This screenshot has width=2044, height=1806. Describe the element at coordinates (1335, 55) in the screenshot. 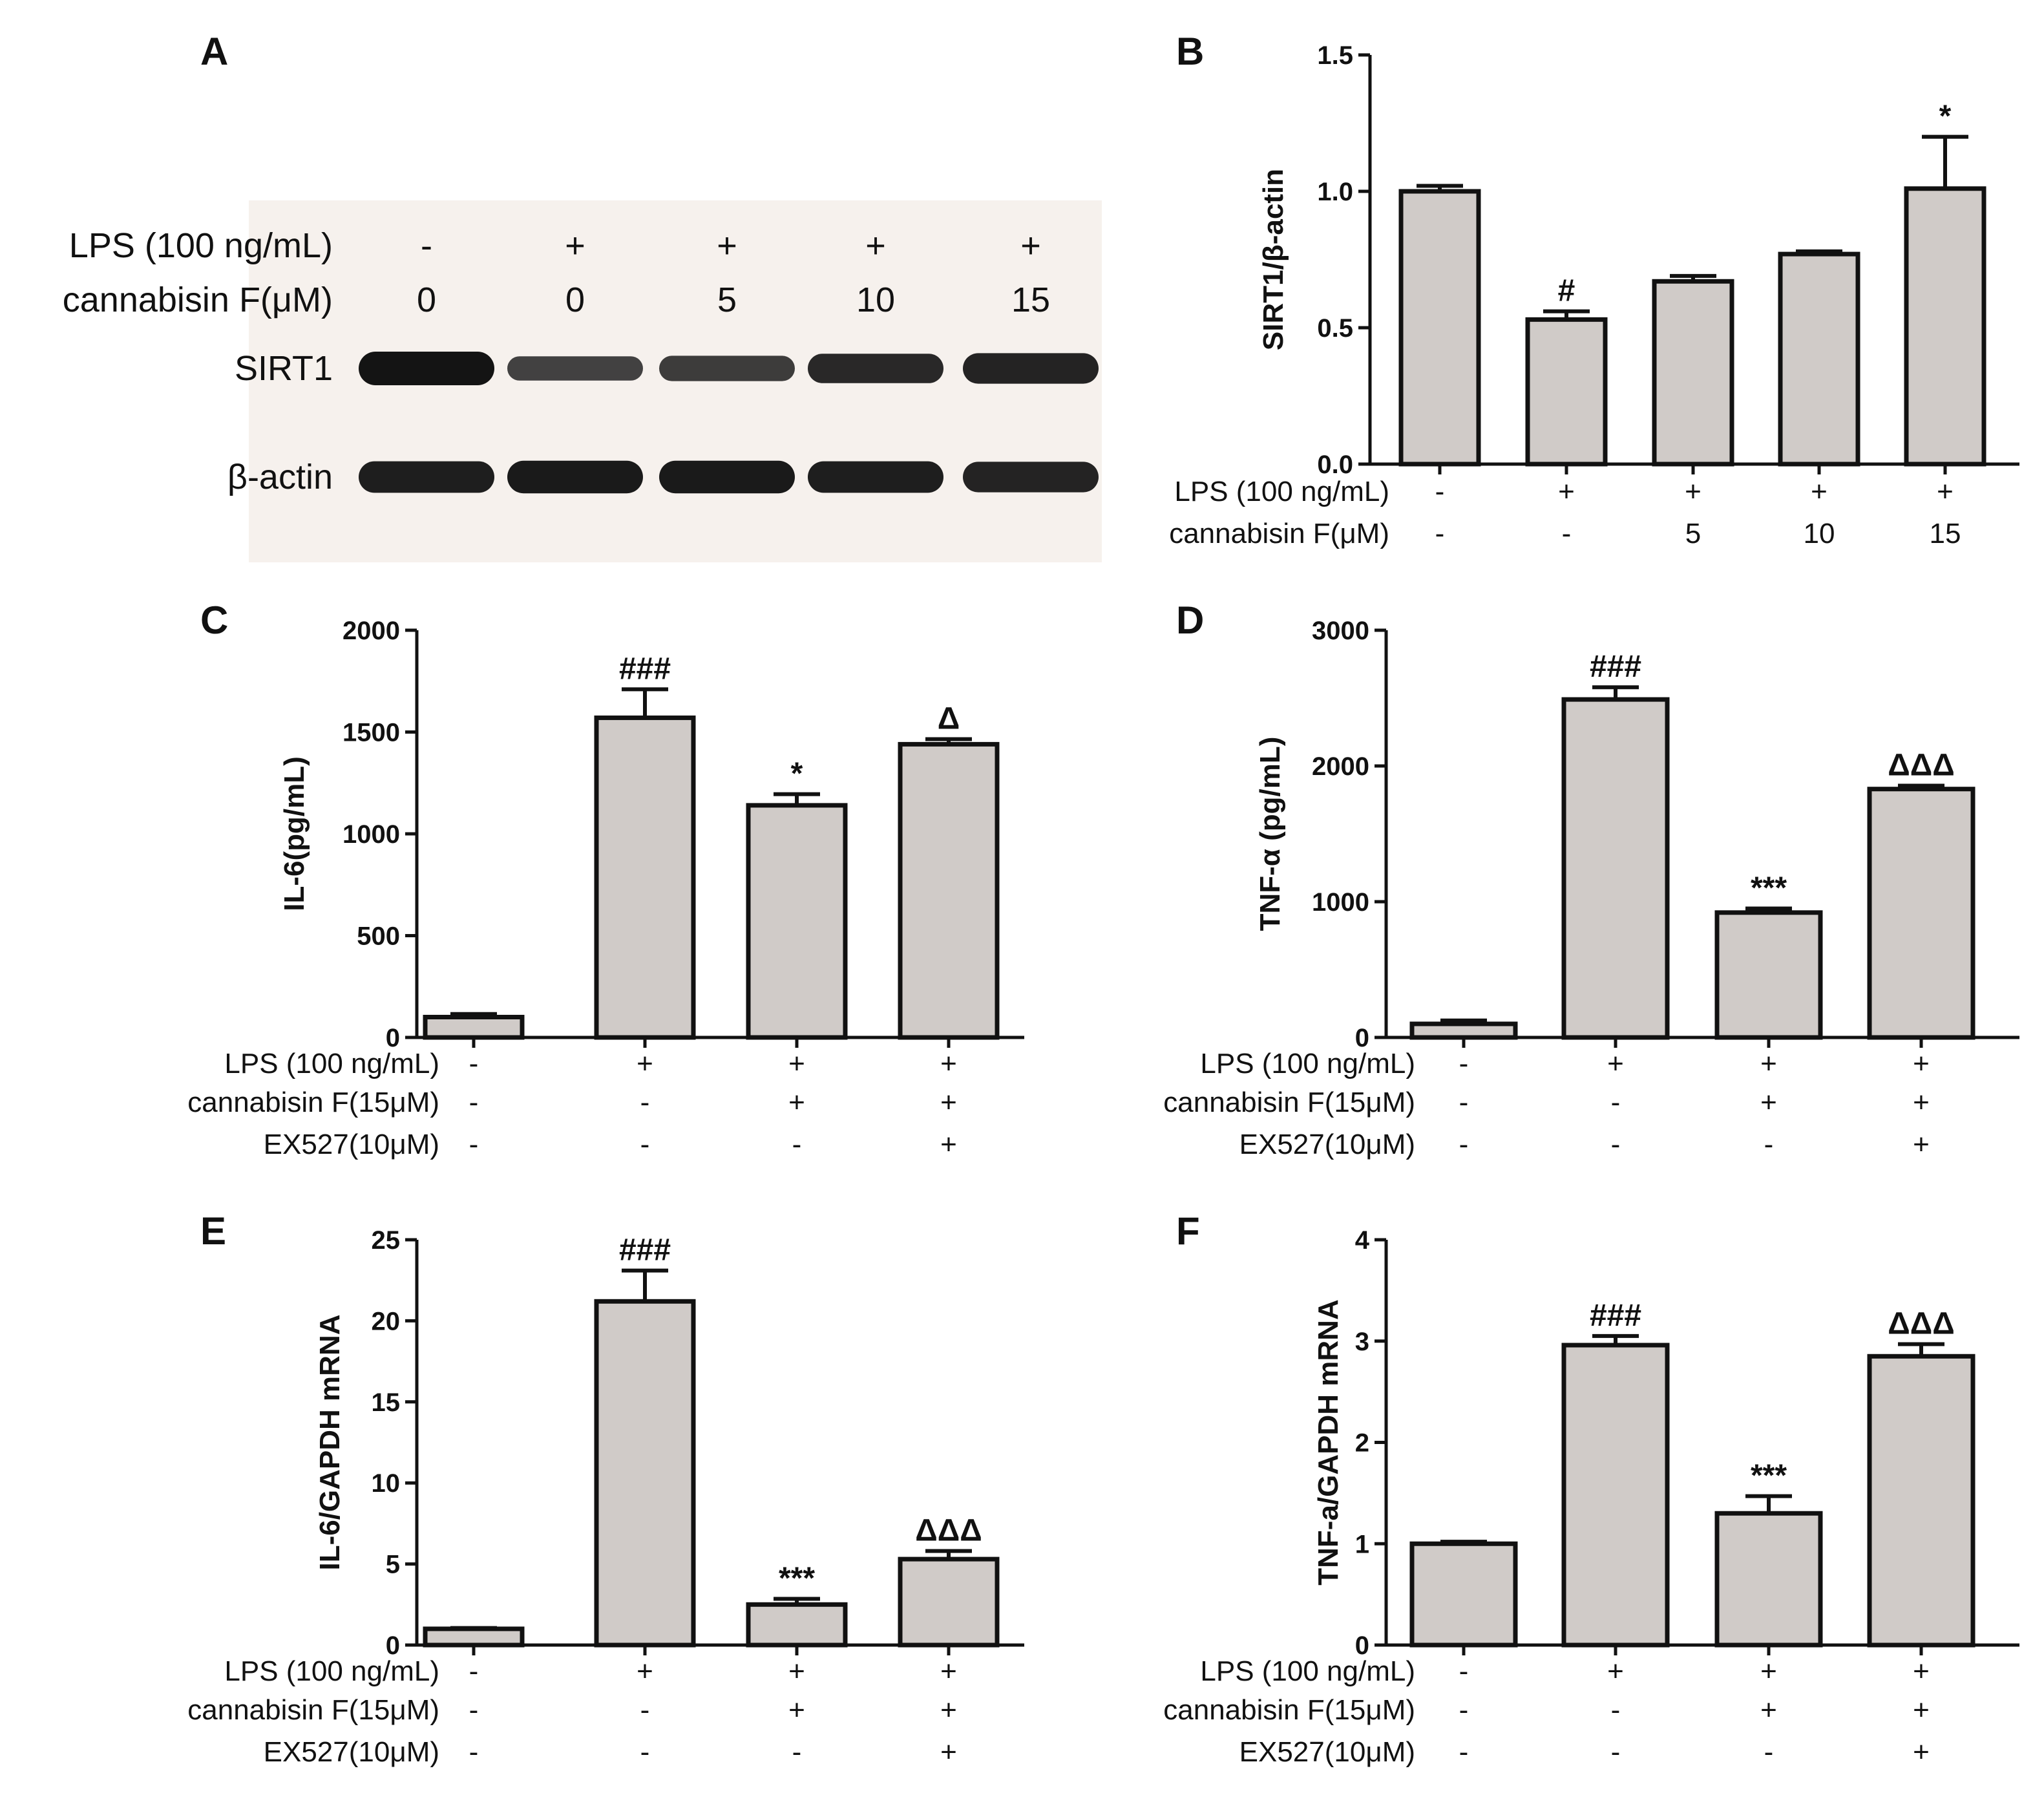

I see `y-tick-label: 1.5` at that location.